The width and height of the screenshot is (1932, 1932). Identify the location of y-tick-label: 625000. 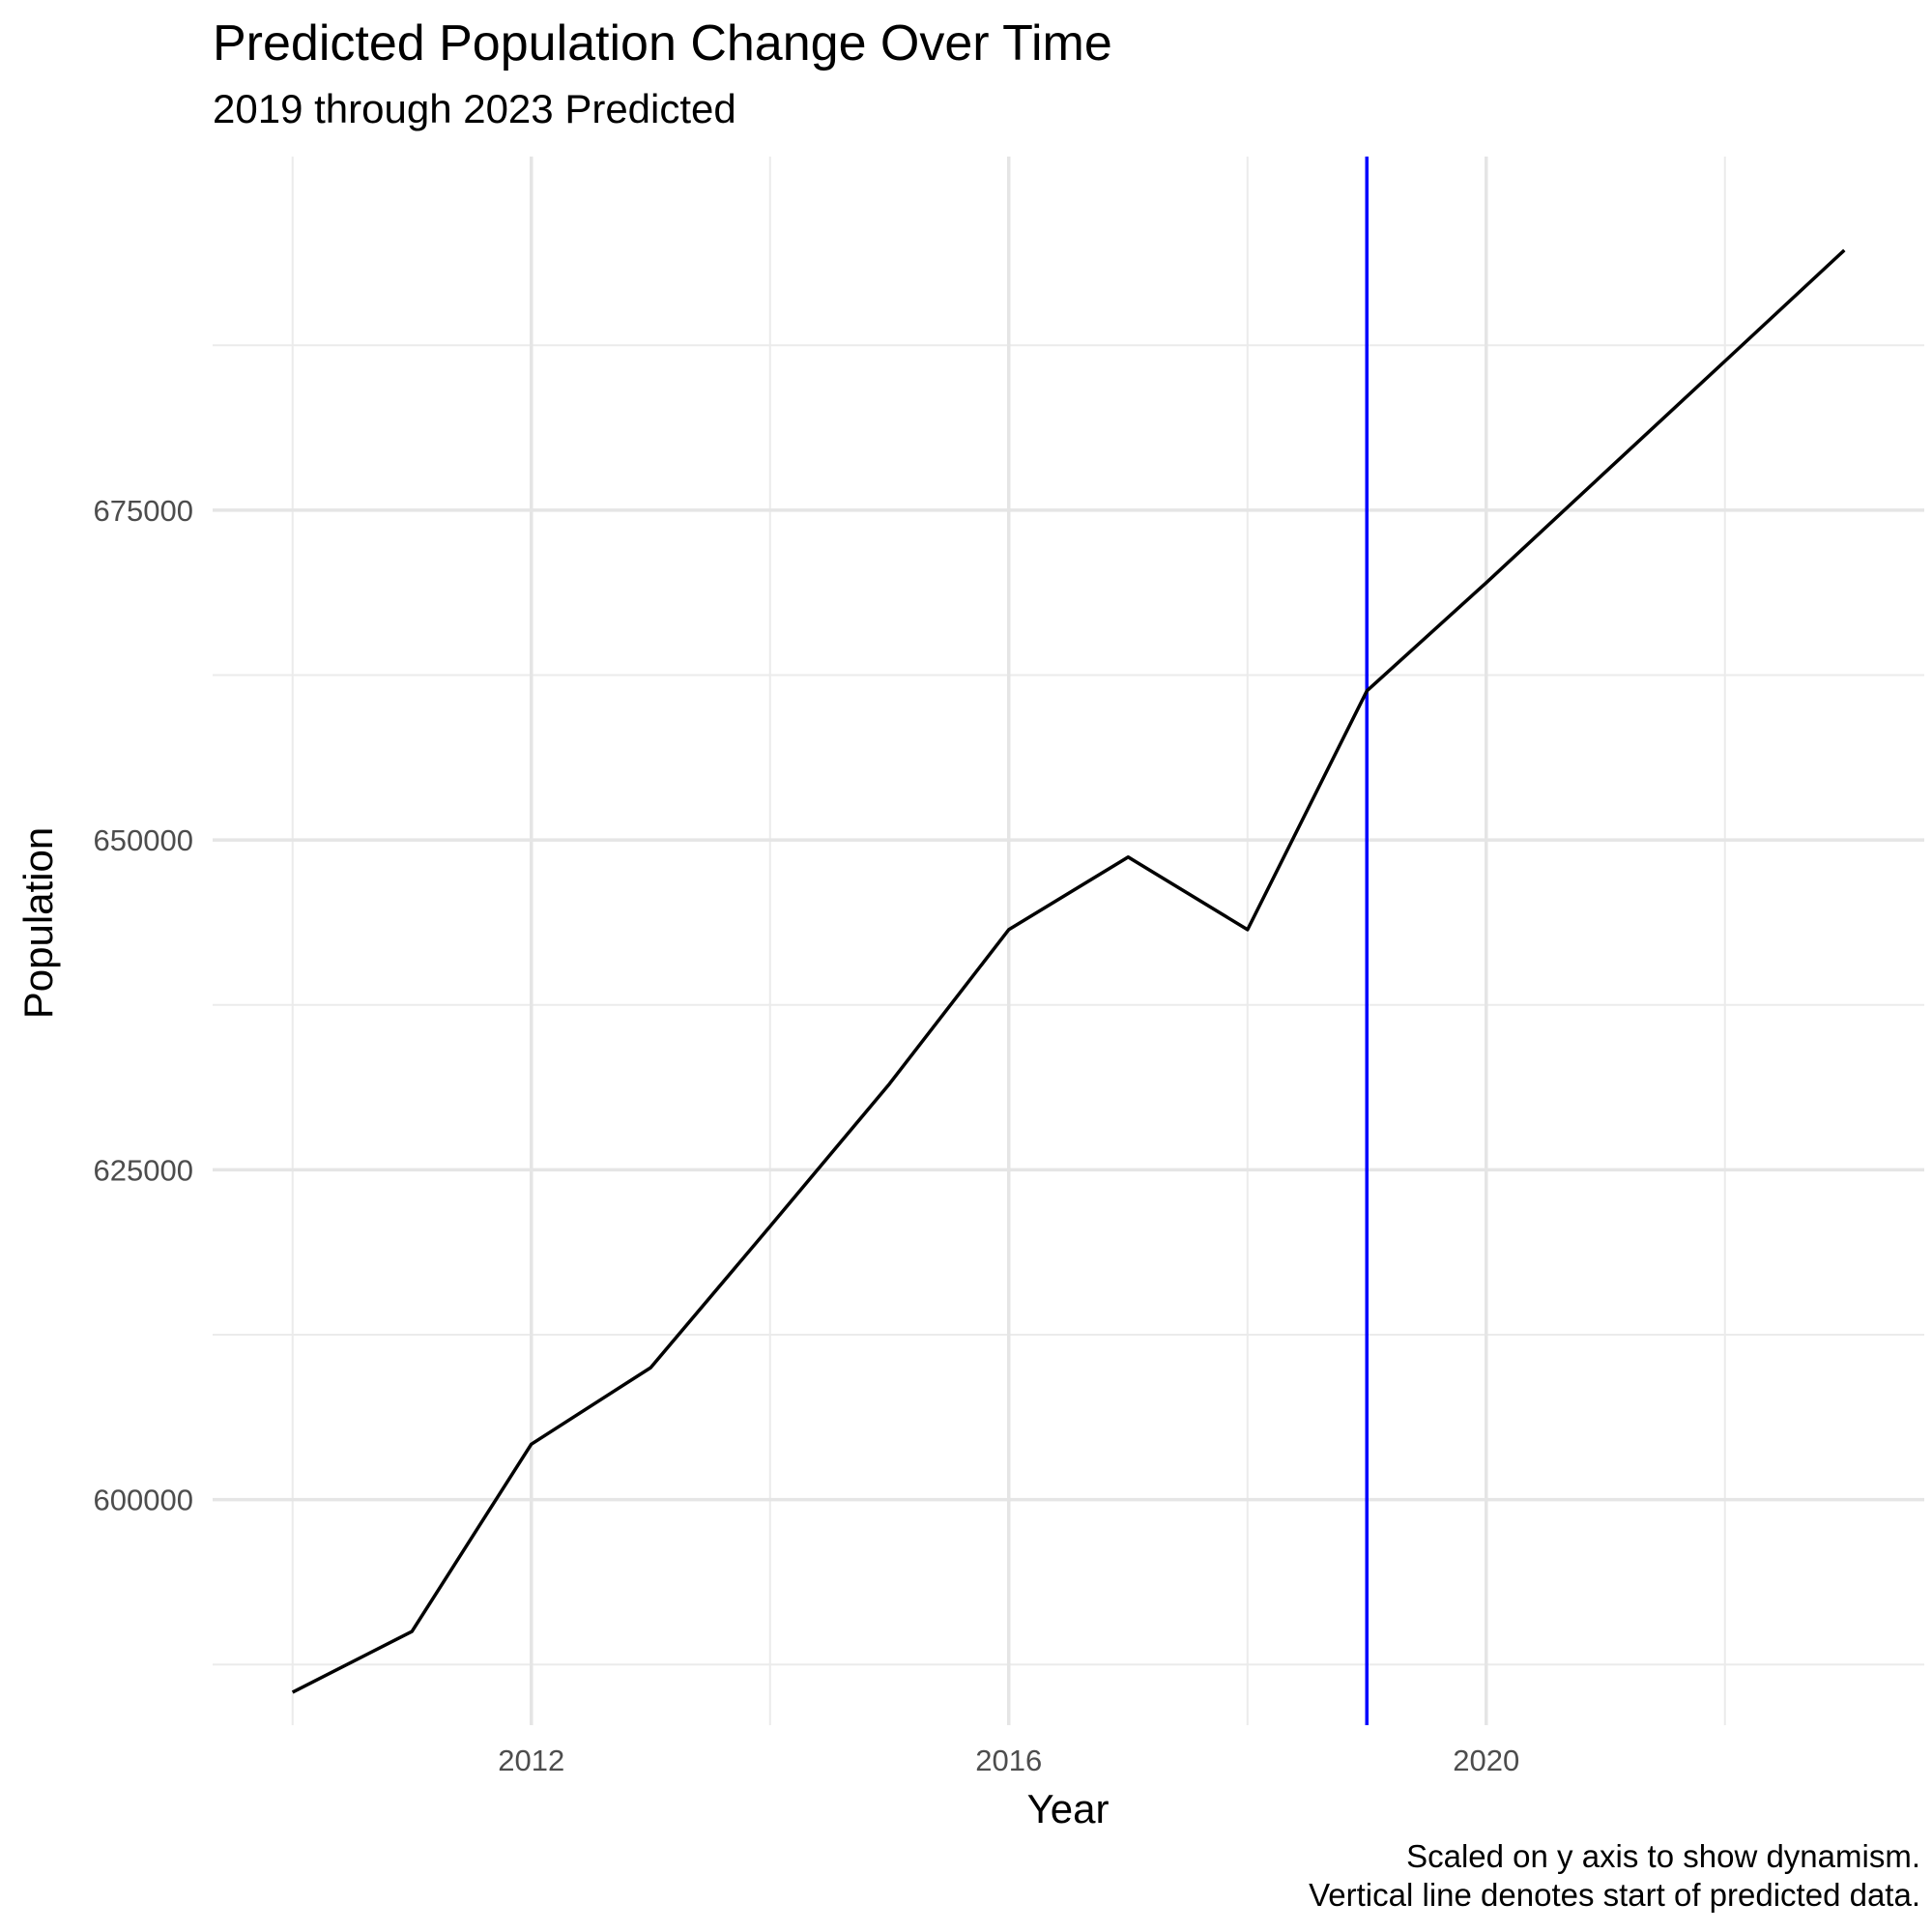
(143, 1170).